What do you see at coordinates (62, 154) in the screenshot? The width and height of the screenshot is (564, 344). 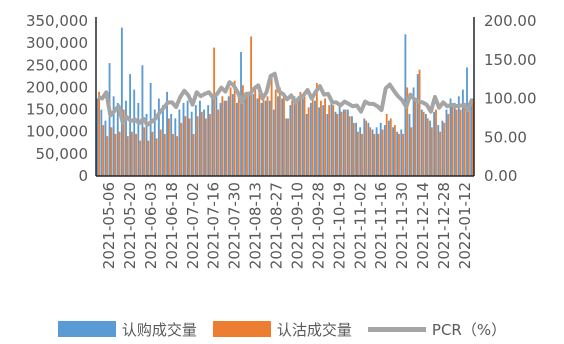 I see `left-y-tick-label: 50,000` at bounding box center [62, 154].